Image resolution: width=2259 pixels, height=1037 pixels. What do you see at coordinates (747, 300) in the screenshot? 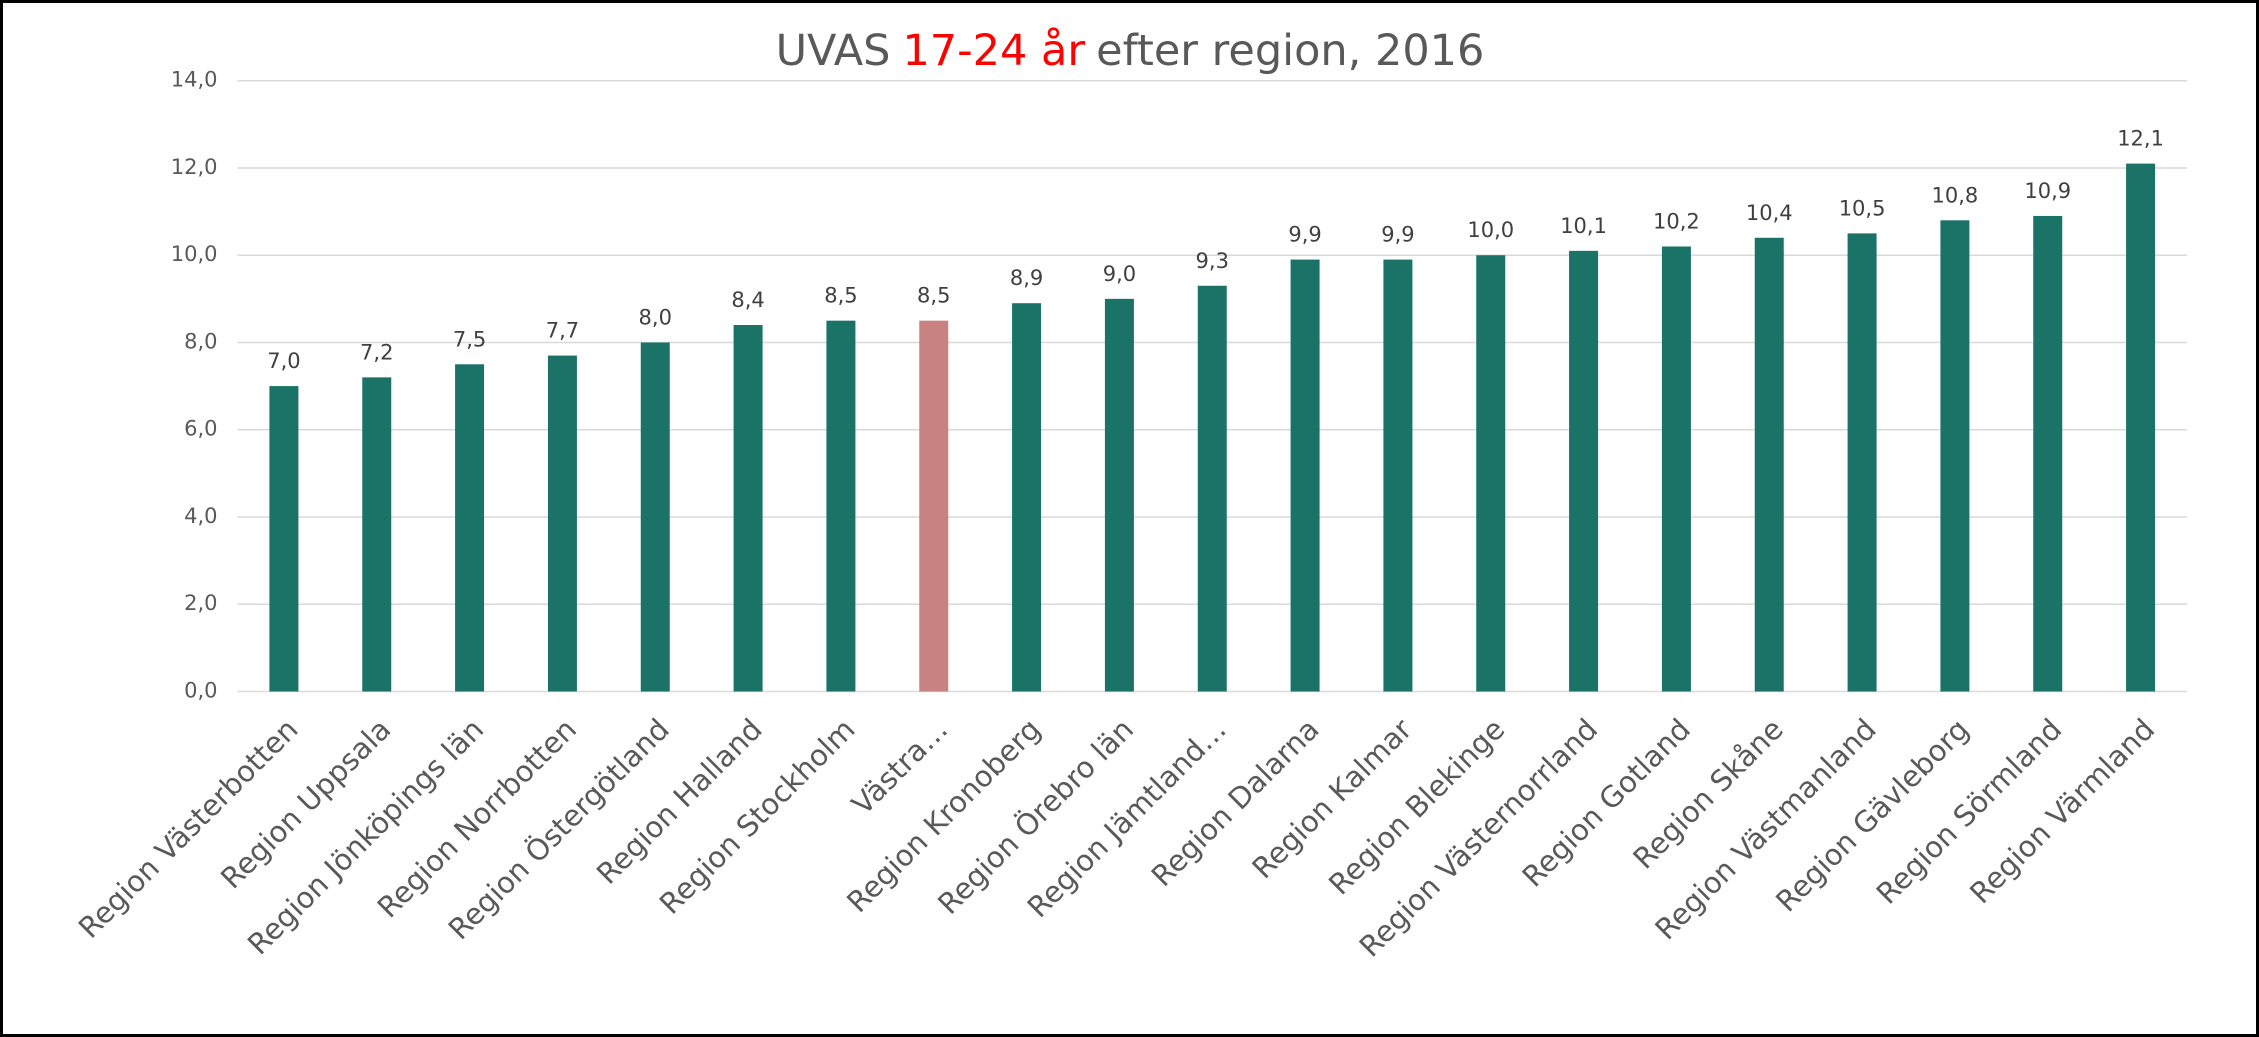
I see `data-label: 8,4` at bounding box center [747, 300].